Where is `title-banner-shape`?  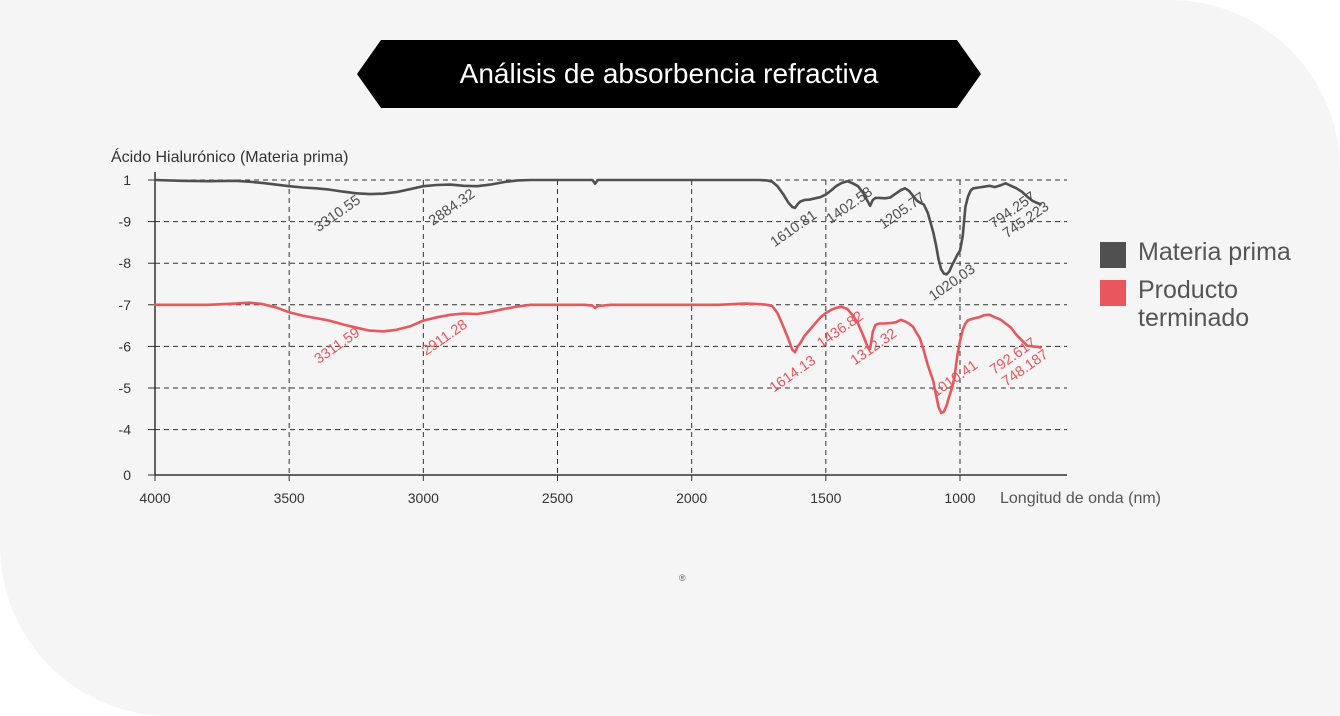 title-banner-shape is located at coordinates (669, 74).